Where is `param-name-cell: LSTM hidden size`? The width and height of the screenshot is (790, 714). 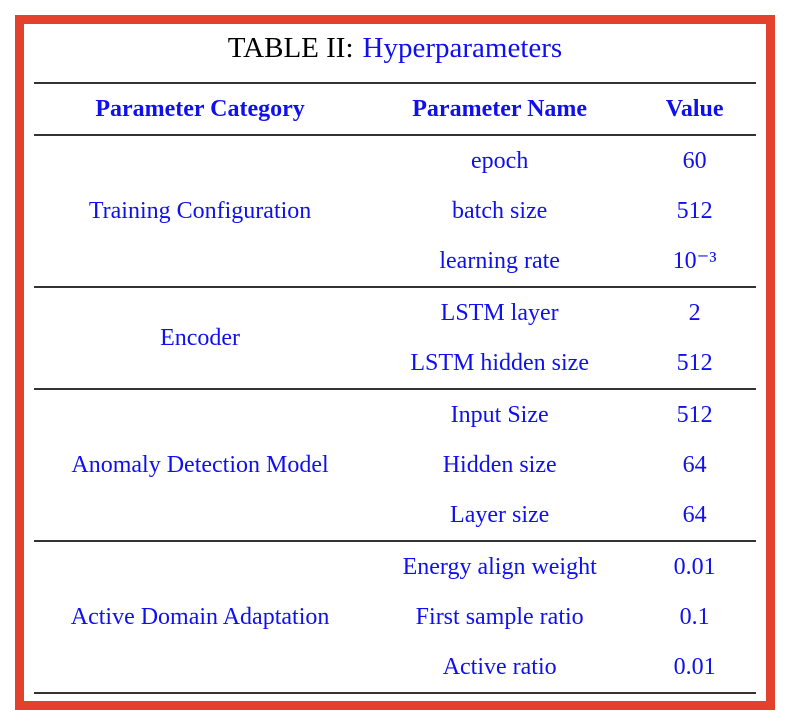
param-name-cell: LSTM hidden size is located at coordinates (499, 363).